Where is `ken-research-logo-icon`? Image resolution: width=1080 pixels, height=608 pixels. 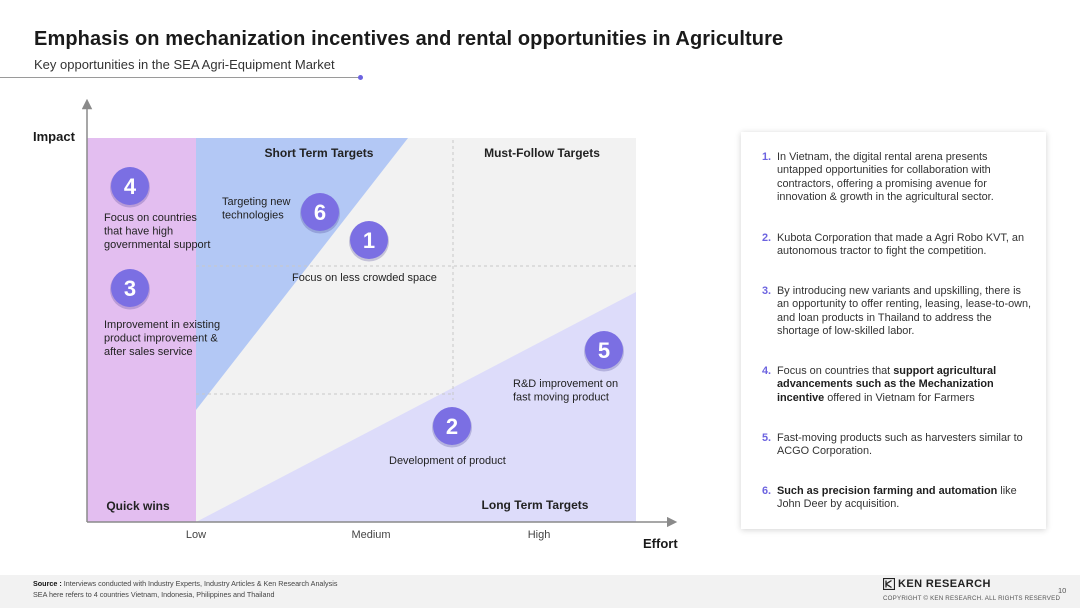
ken-research-logo-icon is located at coordinates (889, 584).